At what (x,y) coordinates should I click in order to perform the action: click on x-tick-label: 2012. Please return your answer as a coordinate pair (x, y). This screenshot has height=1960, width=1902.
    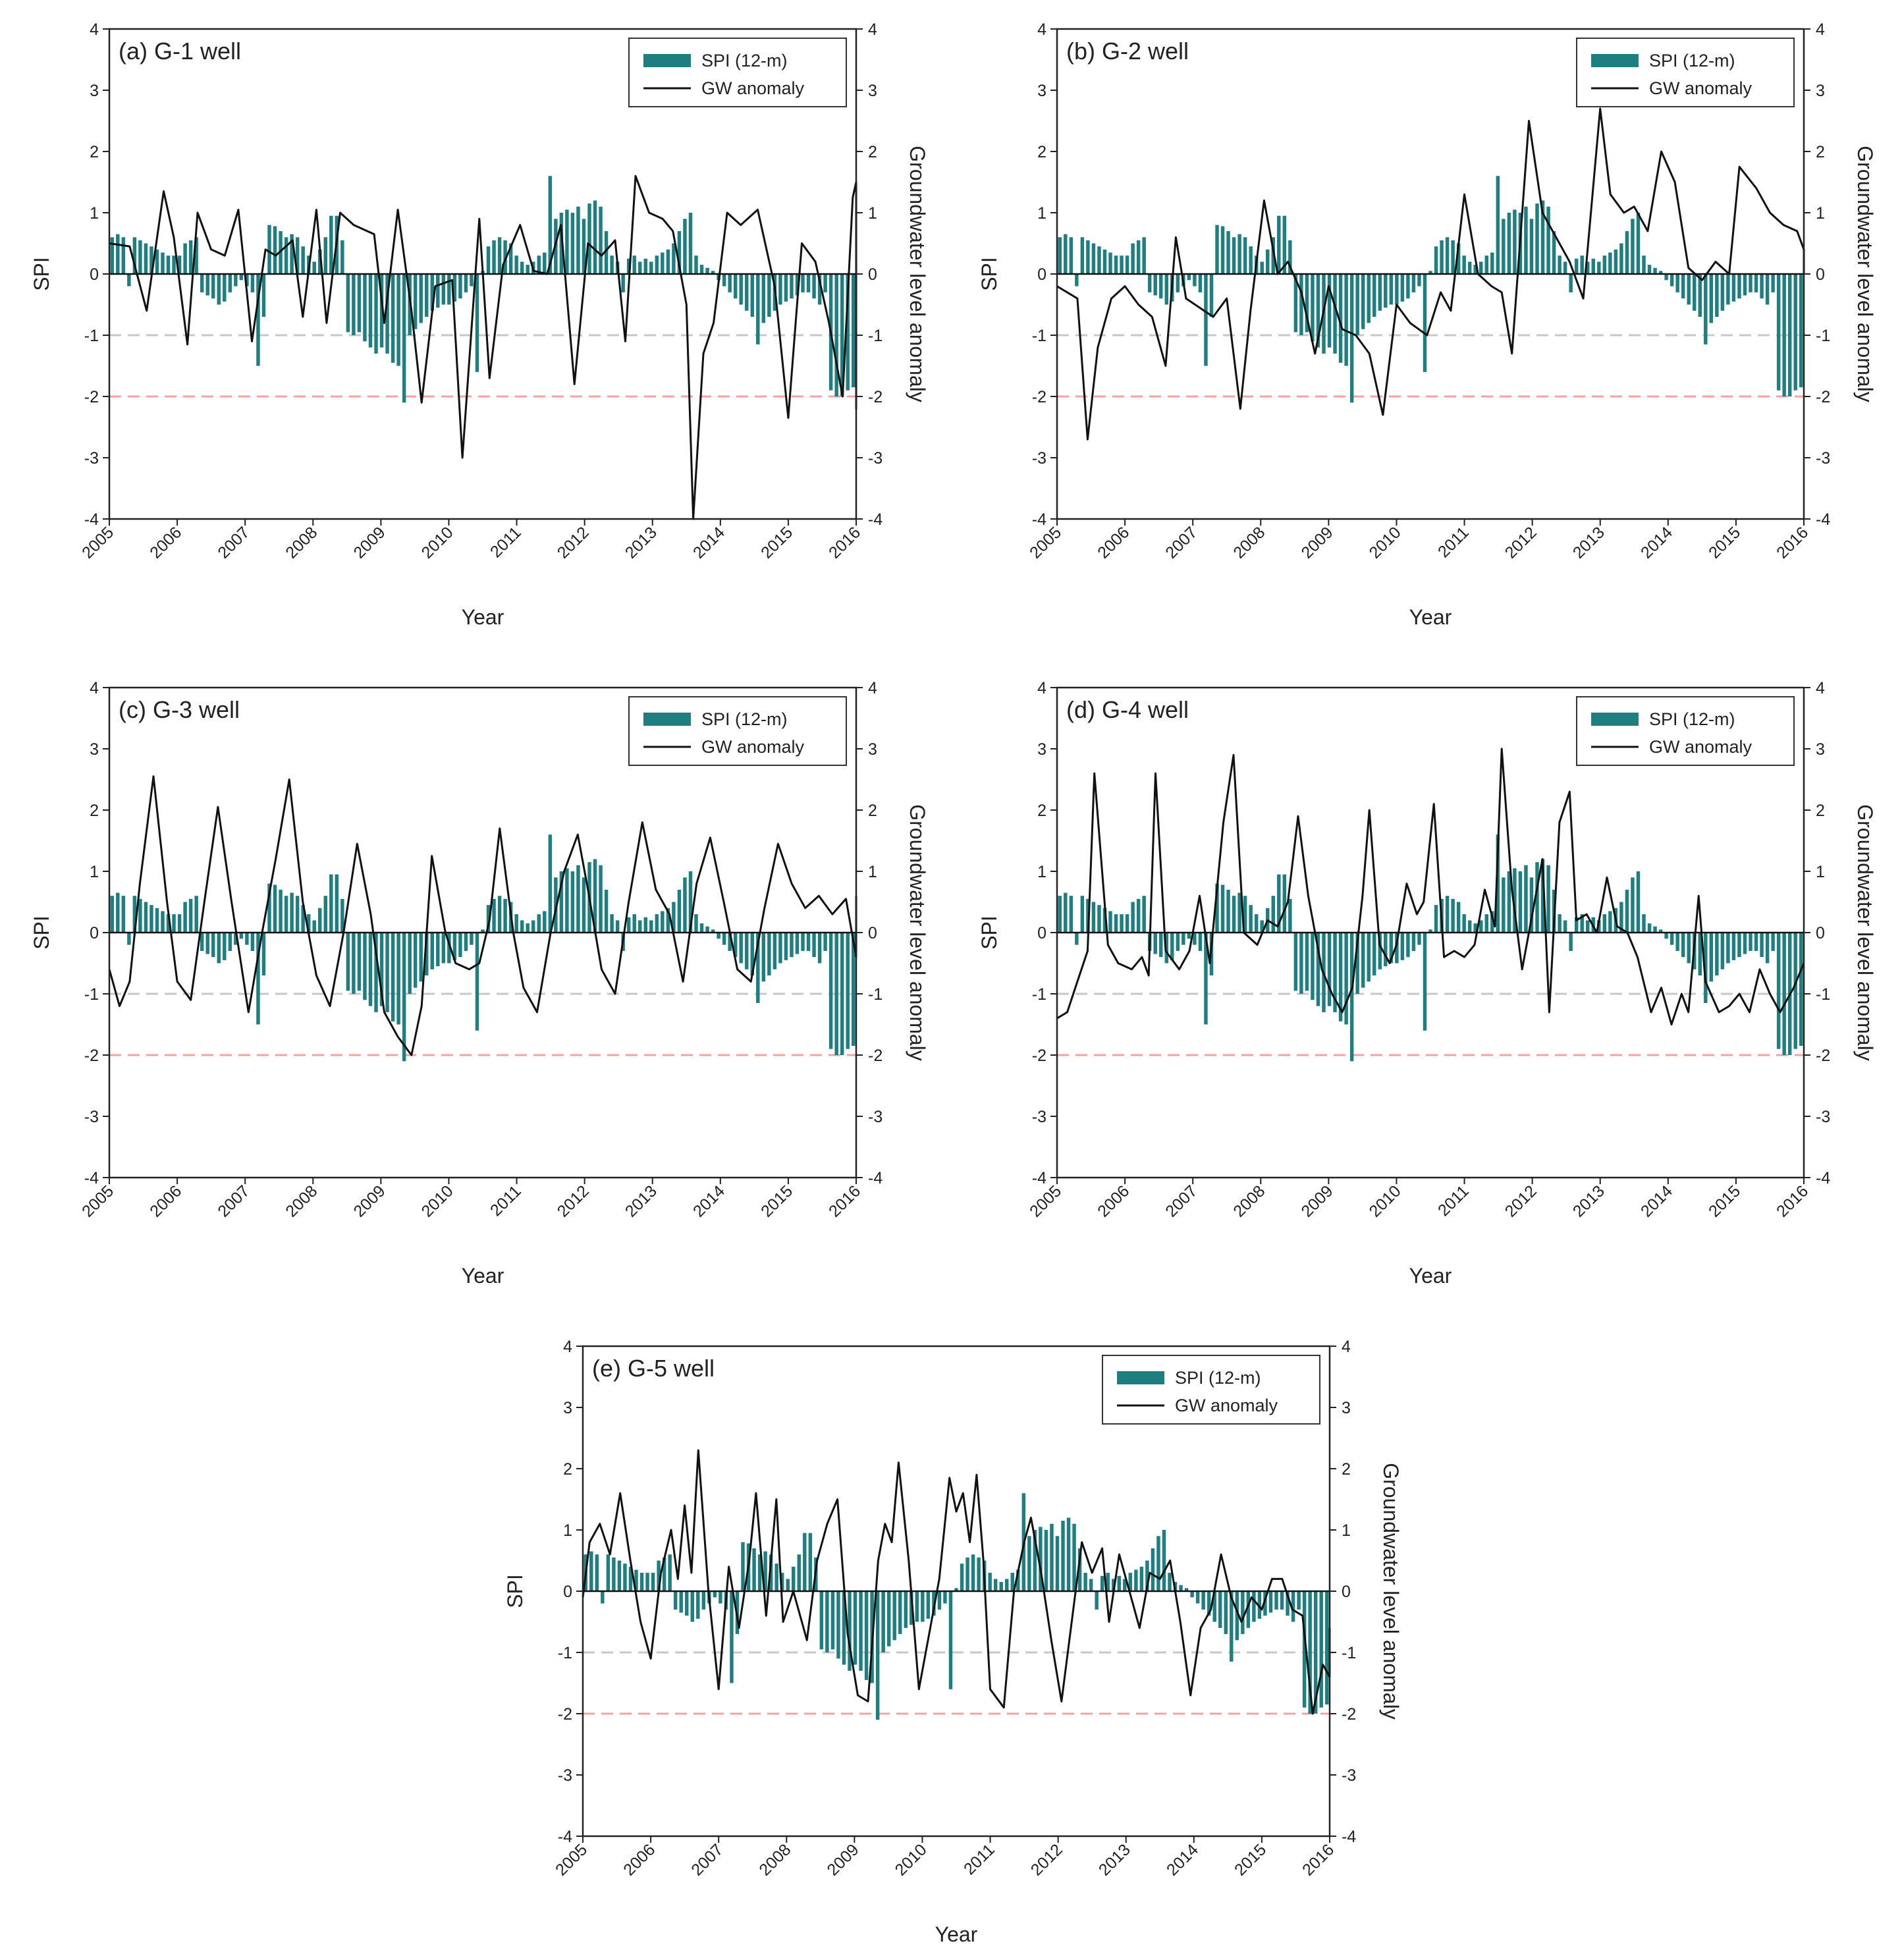
    Looking at the image, I should click on (573, 542).